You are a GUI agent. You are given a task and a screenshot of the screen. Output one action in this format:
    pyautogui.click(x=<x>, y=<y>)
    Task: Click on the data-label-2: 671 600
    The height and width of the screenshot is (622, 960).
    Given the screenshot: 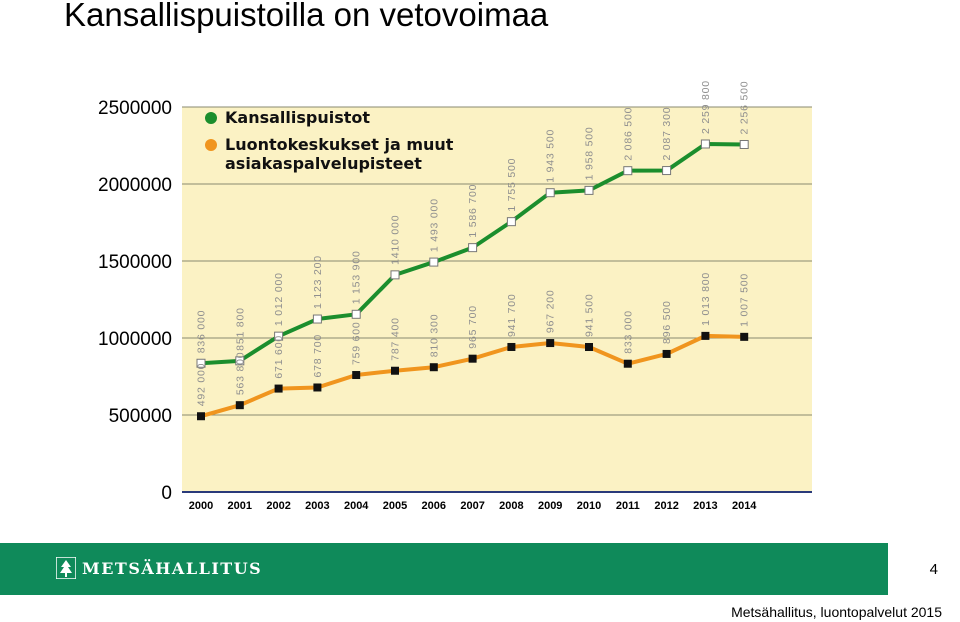 What is the action you would take?
    pyautogui.click(x=279, y=357)
    